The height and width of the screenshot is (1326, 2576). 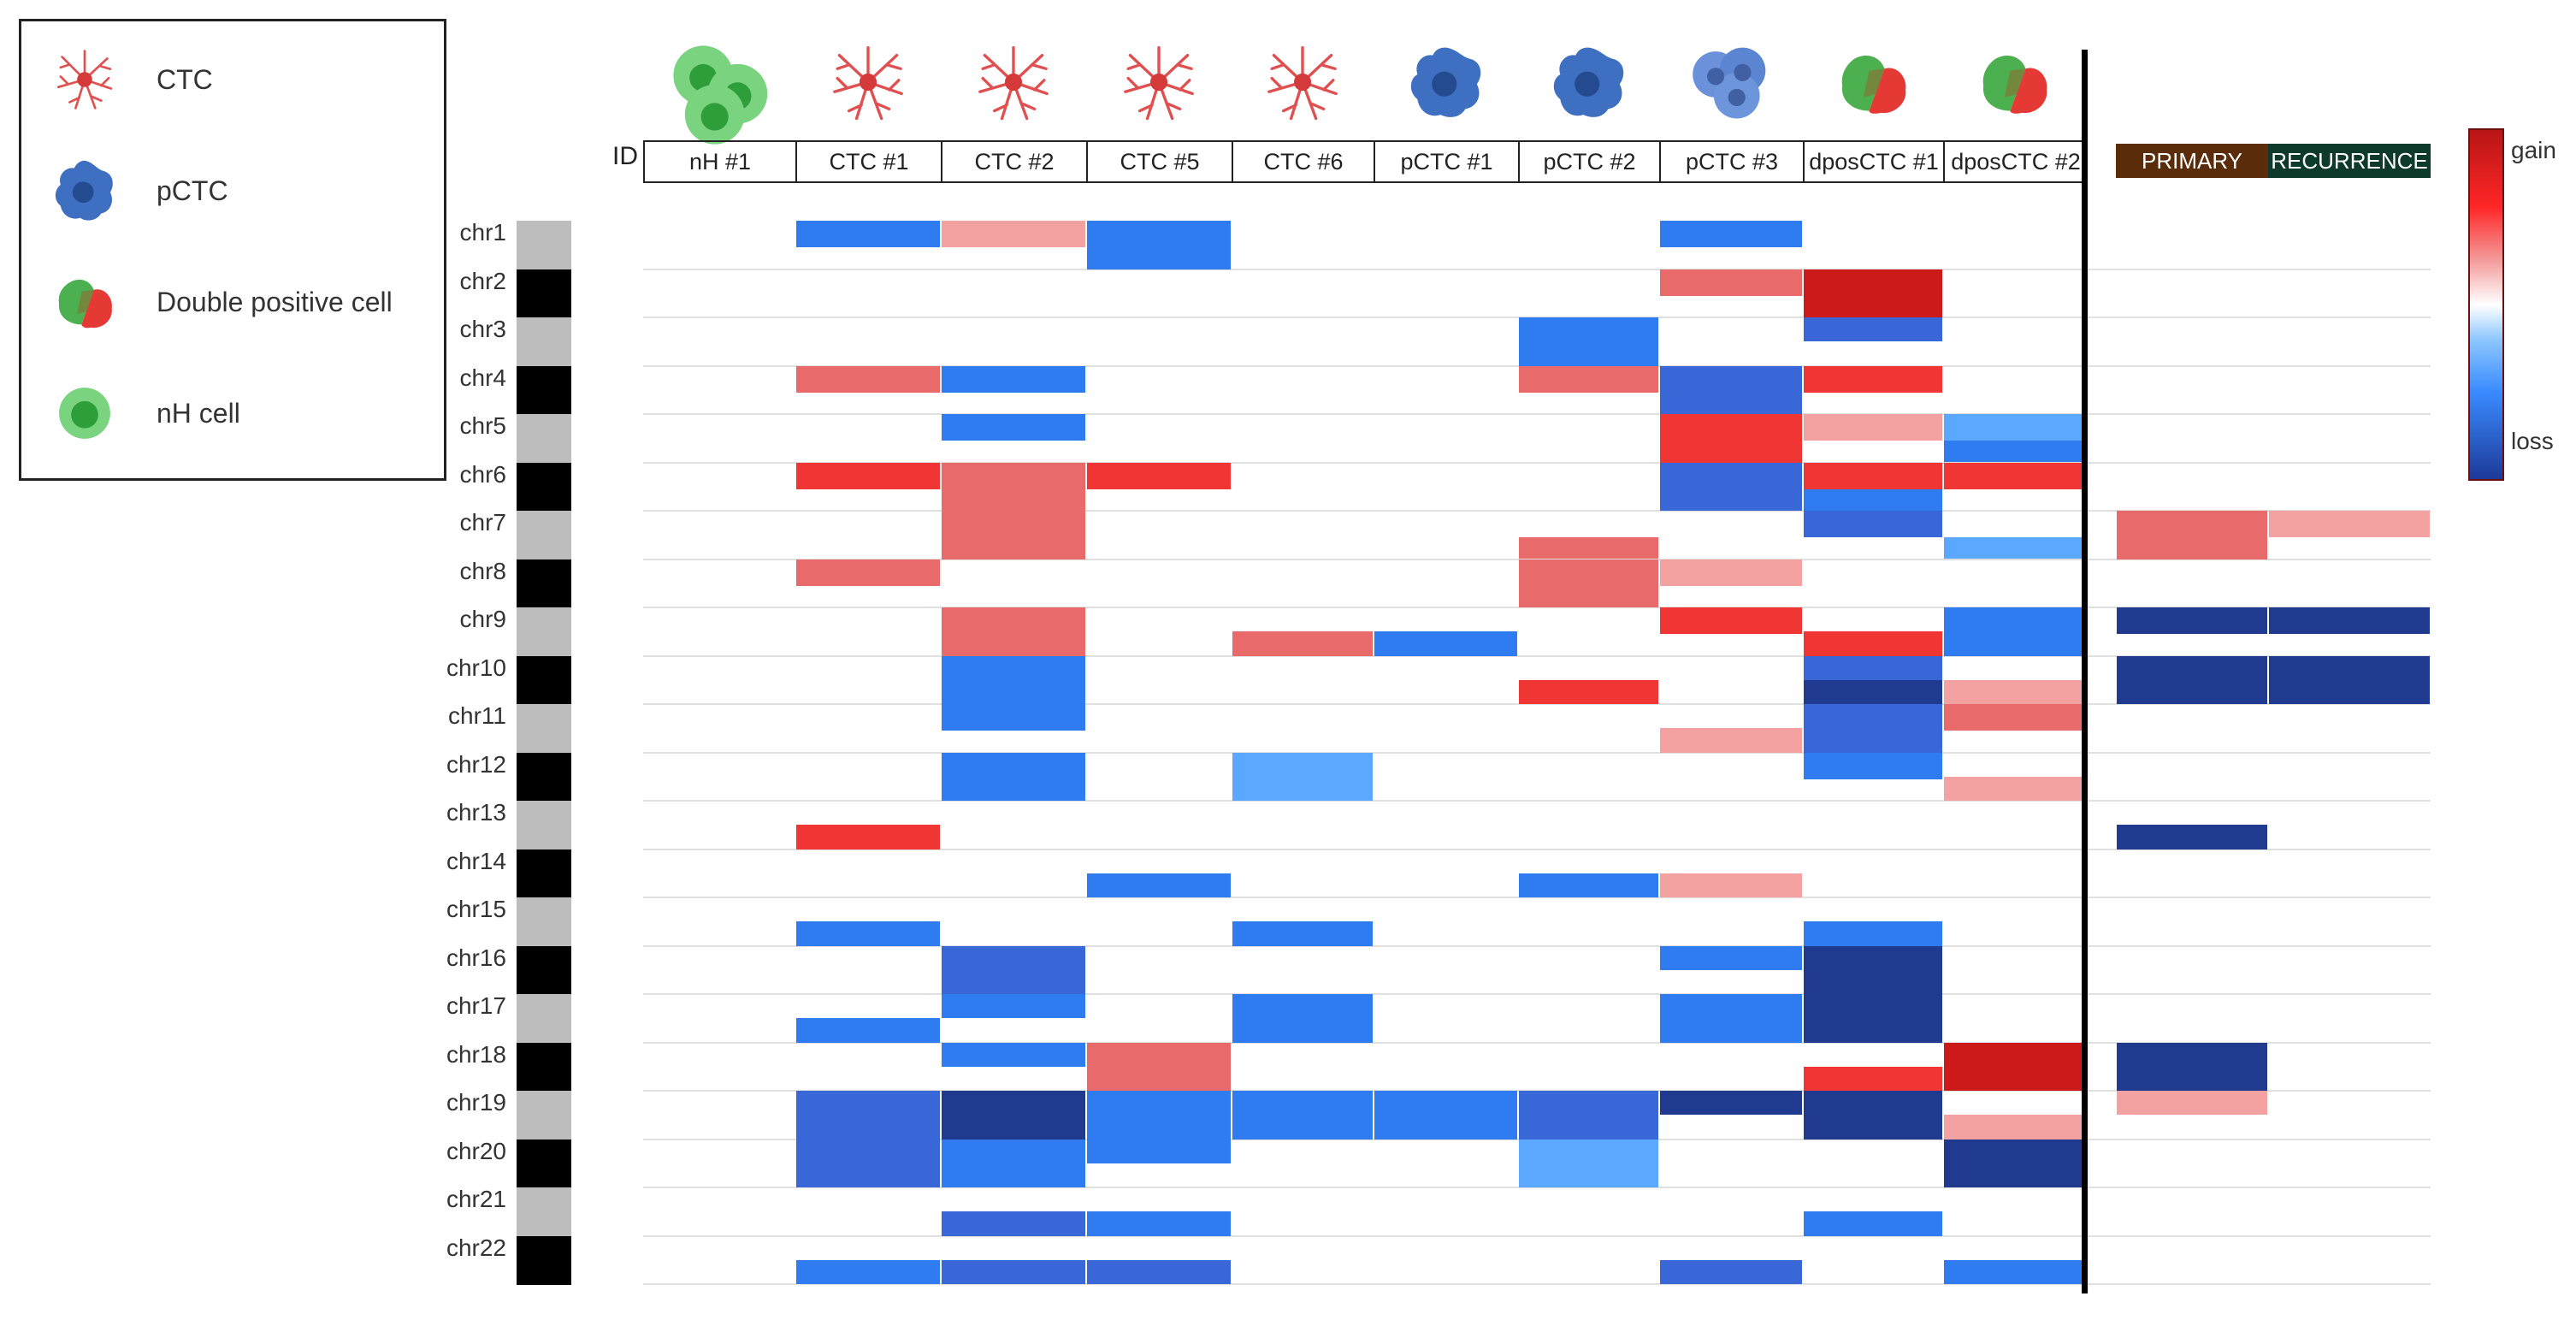 I want to click on chromosome-label: chr17, so click(x=476, y=1006).